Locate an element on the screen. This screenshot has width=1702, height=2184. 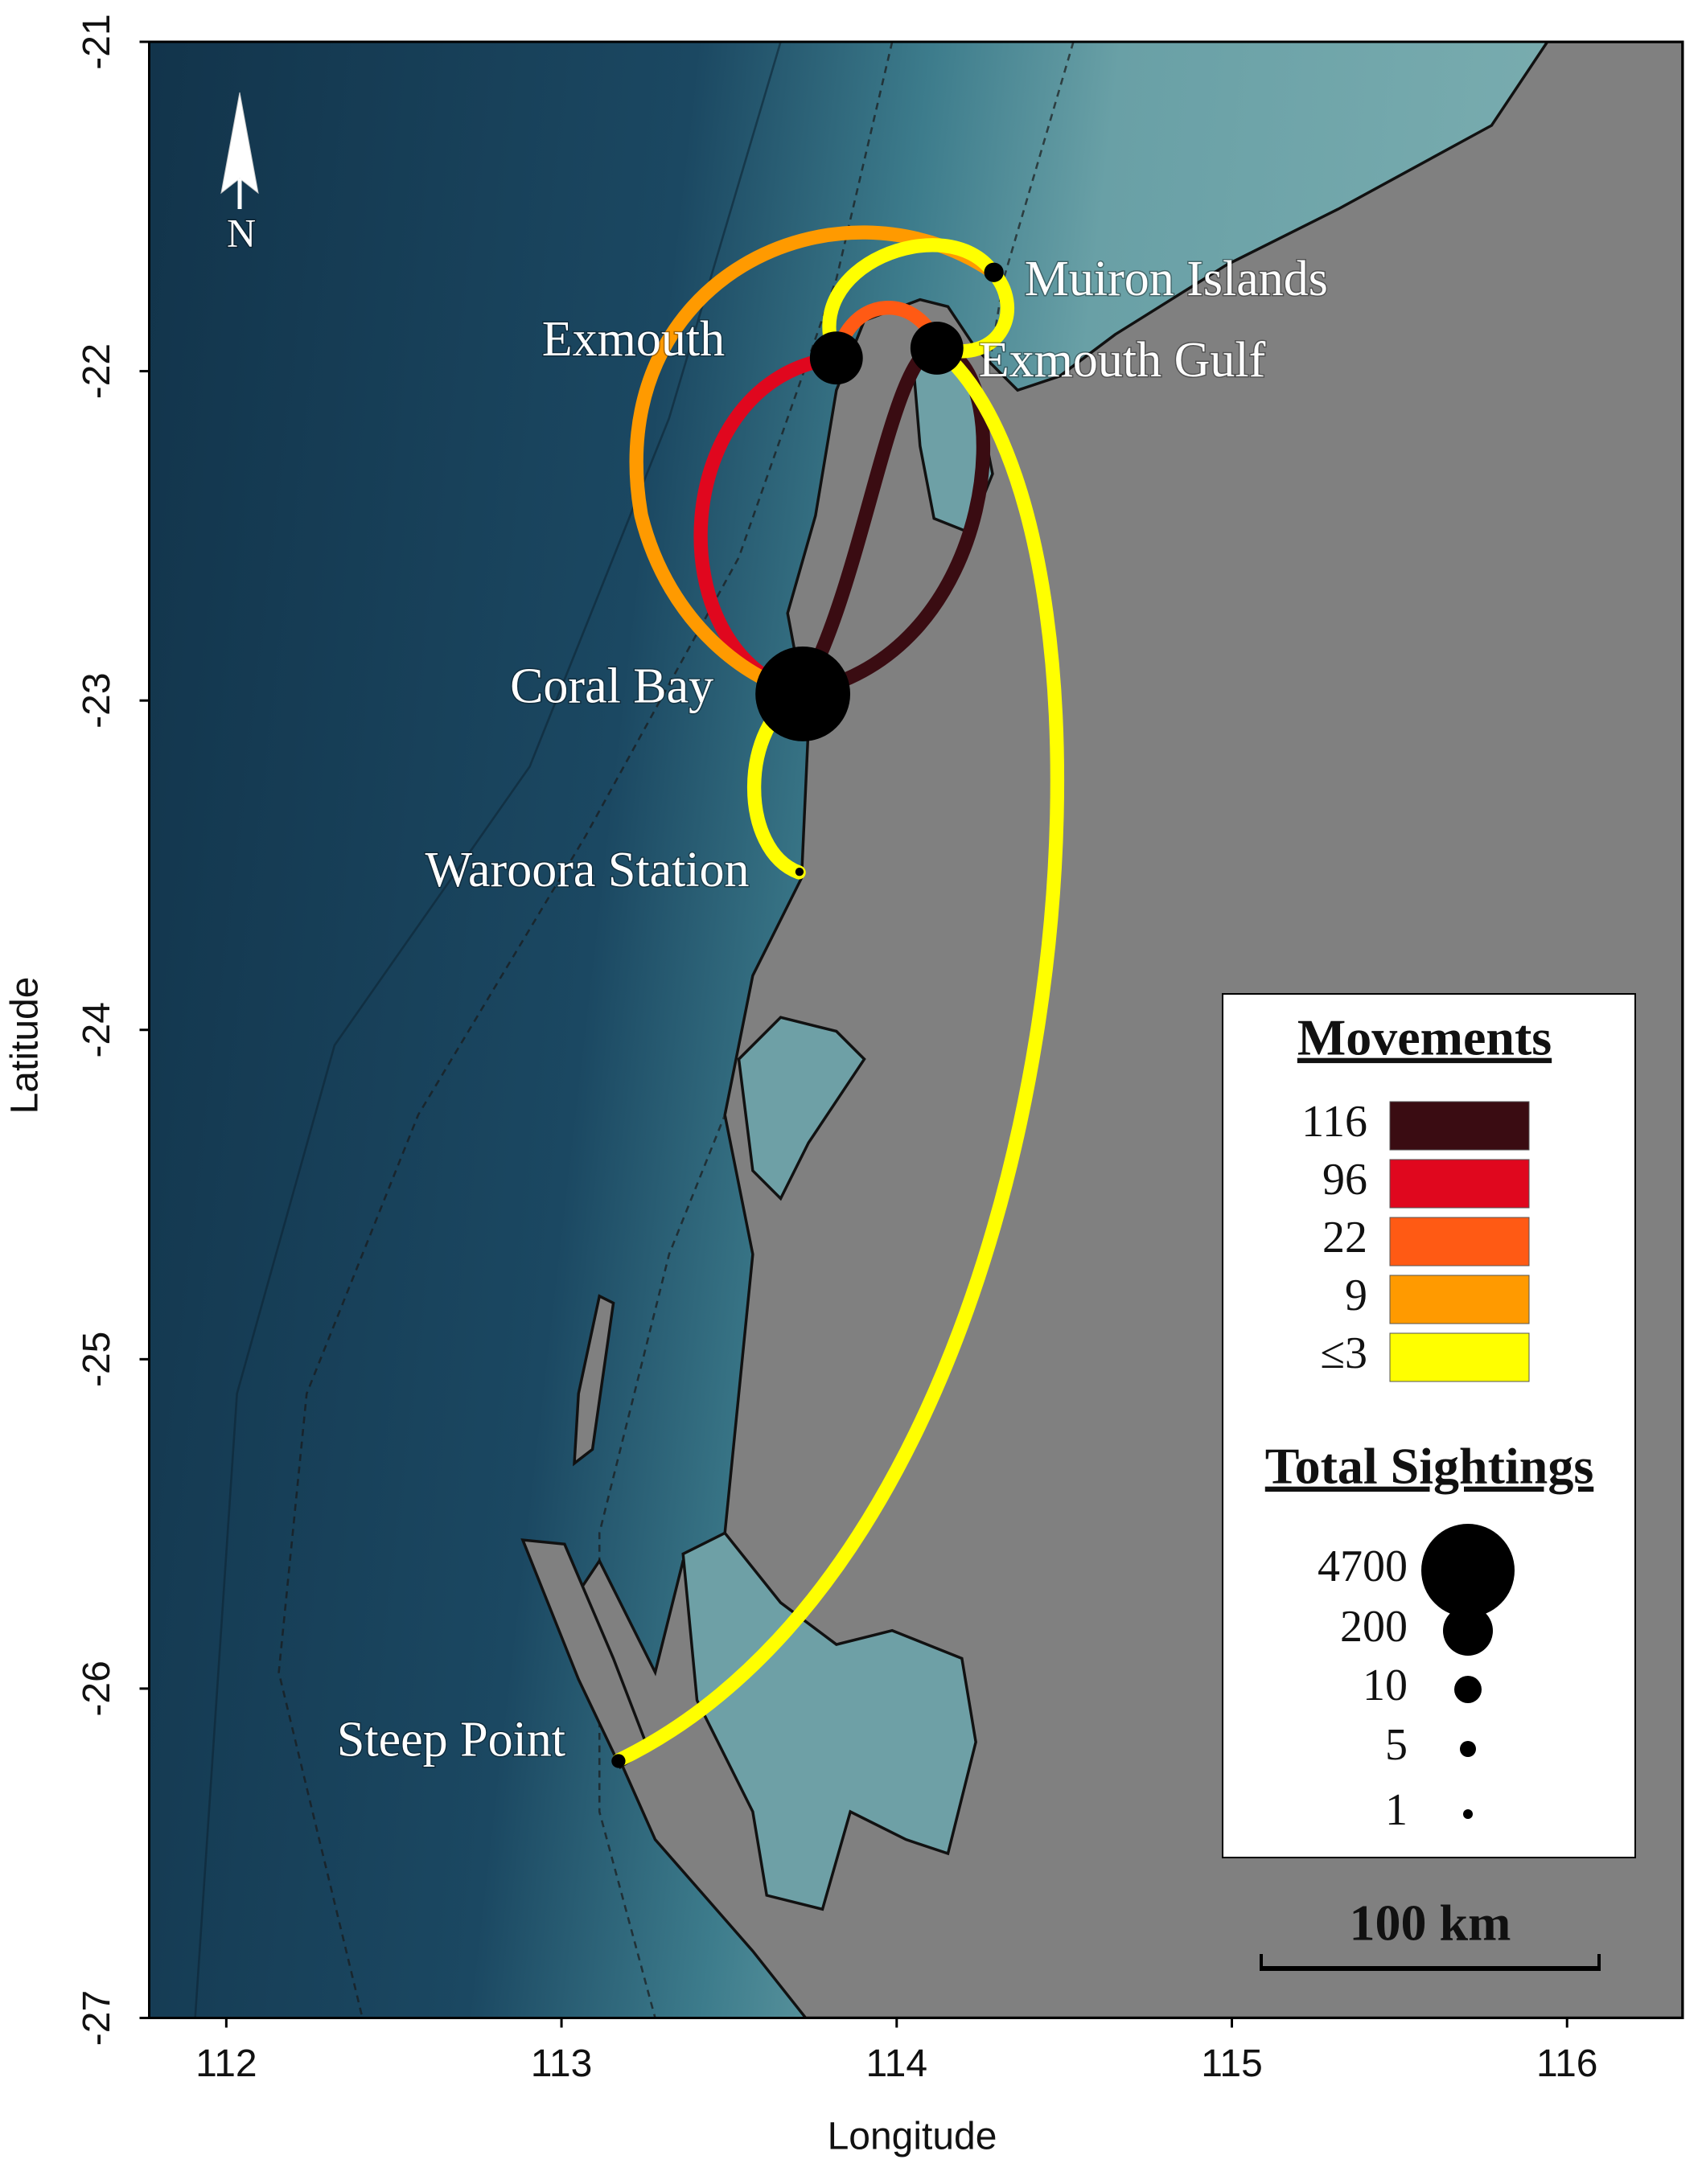
site-label: Exmouth is located at coordinates (633, 339).